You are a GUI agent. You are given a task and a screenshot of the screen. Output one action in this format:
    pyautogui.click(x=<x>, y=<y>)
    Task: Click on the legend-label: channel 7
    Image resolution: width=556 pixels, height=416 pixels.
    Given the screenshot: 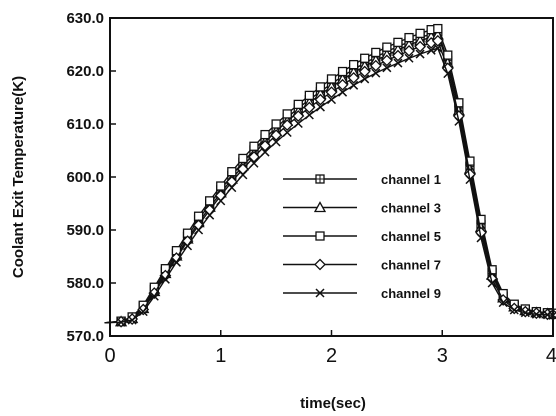 What is the action you would take?
    pyautogui.click(x=411, y=265)
    